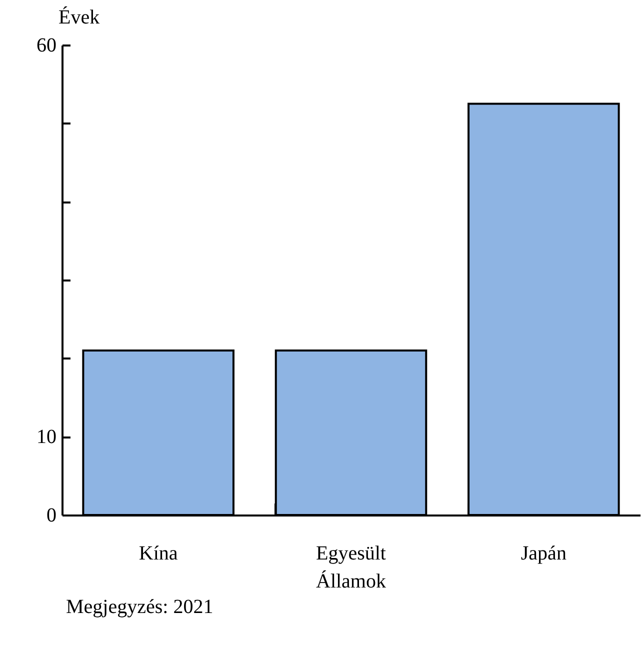 The width and height of the screenshot is (641, 651). What do you see at coordinates (51, 515) in the screenshot?
I see `y-tick-label: 0` at bounding box center [51, 515].